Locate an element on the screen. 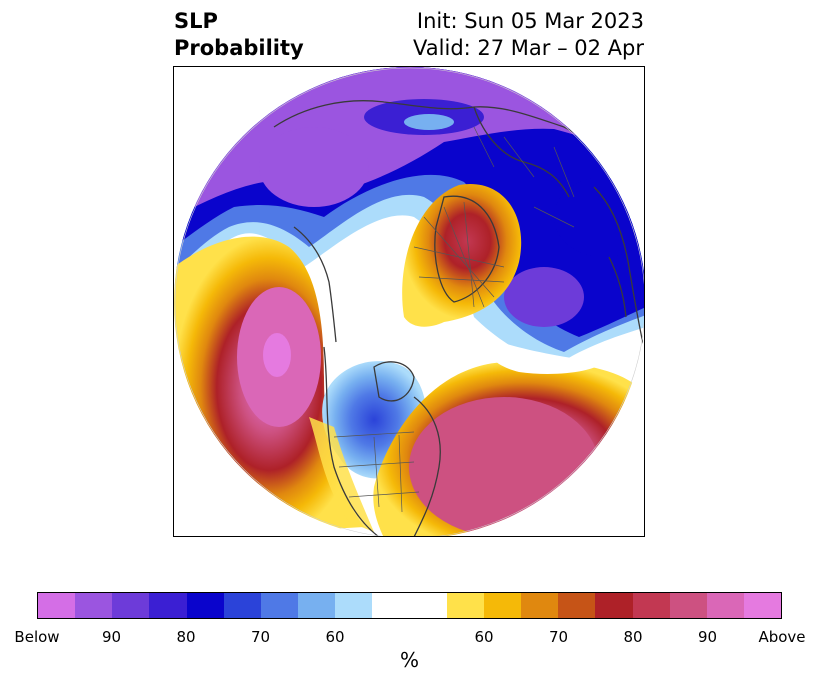 This screenshot has width=819, height=686. yellow-band-west is located at coordinates (341, 474).